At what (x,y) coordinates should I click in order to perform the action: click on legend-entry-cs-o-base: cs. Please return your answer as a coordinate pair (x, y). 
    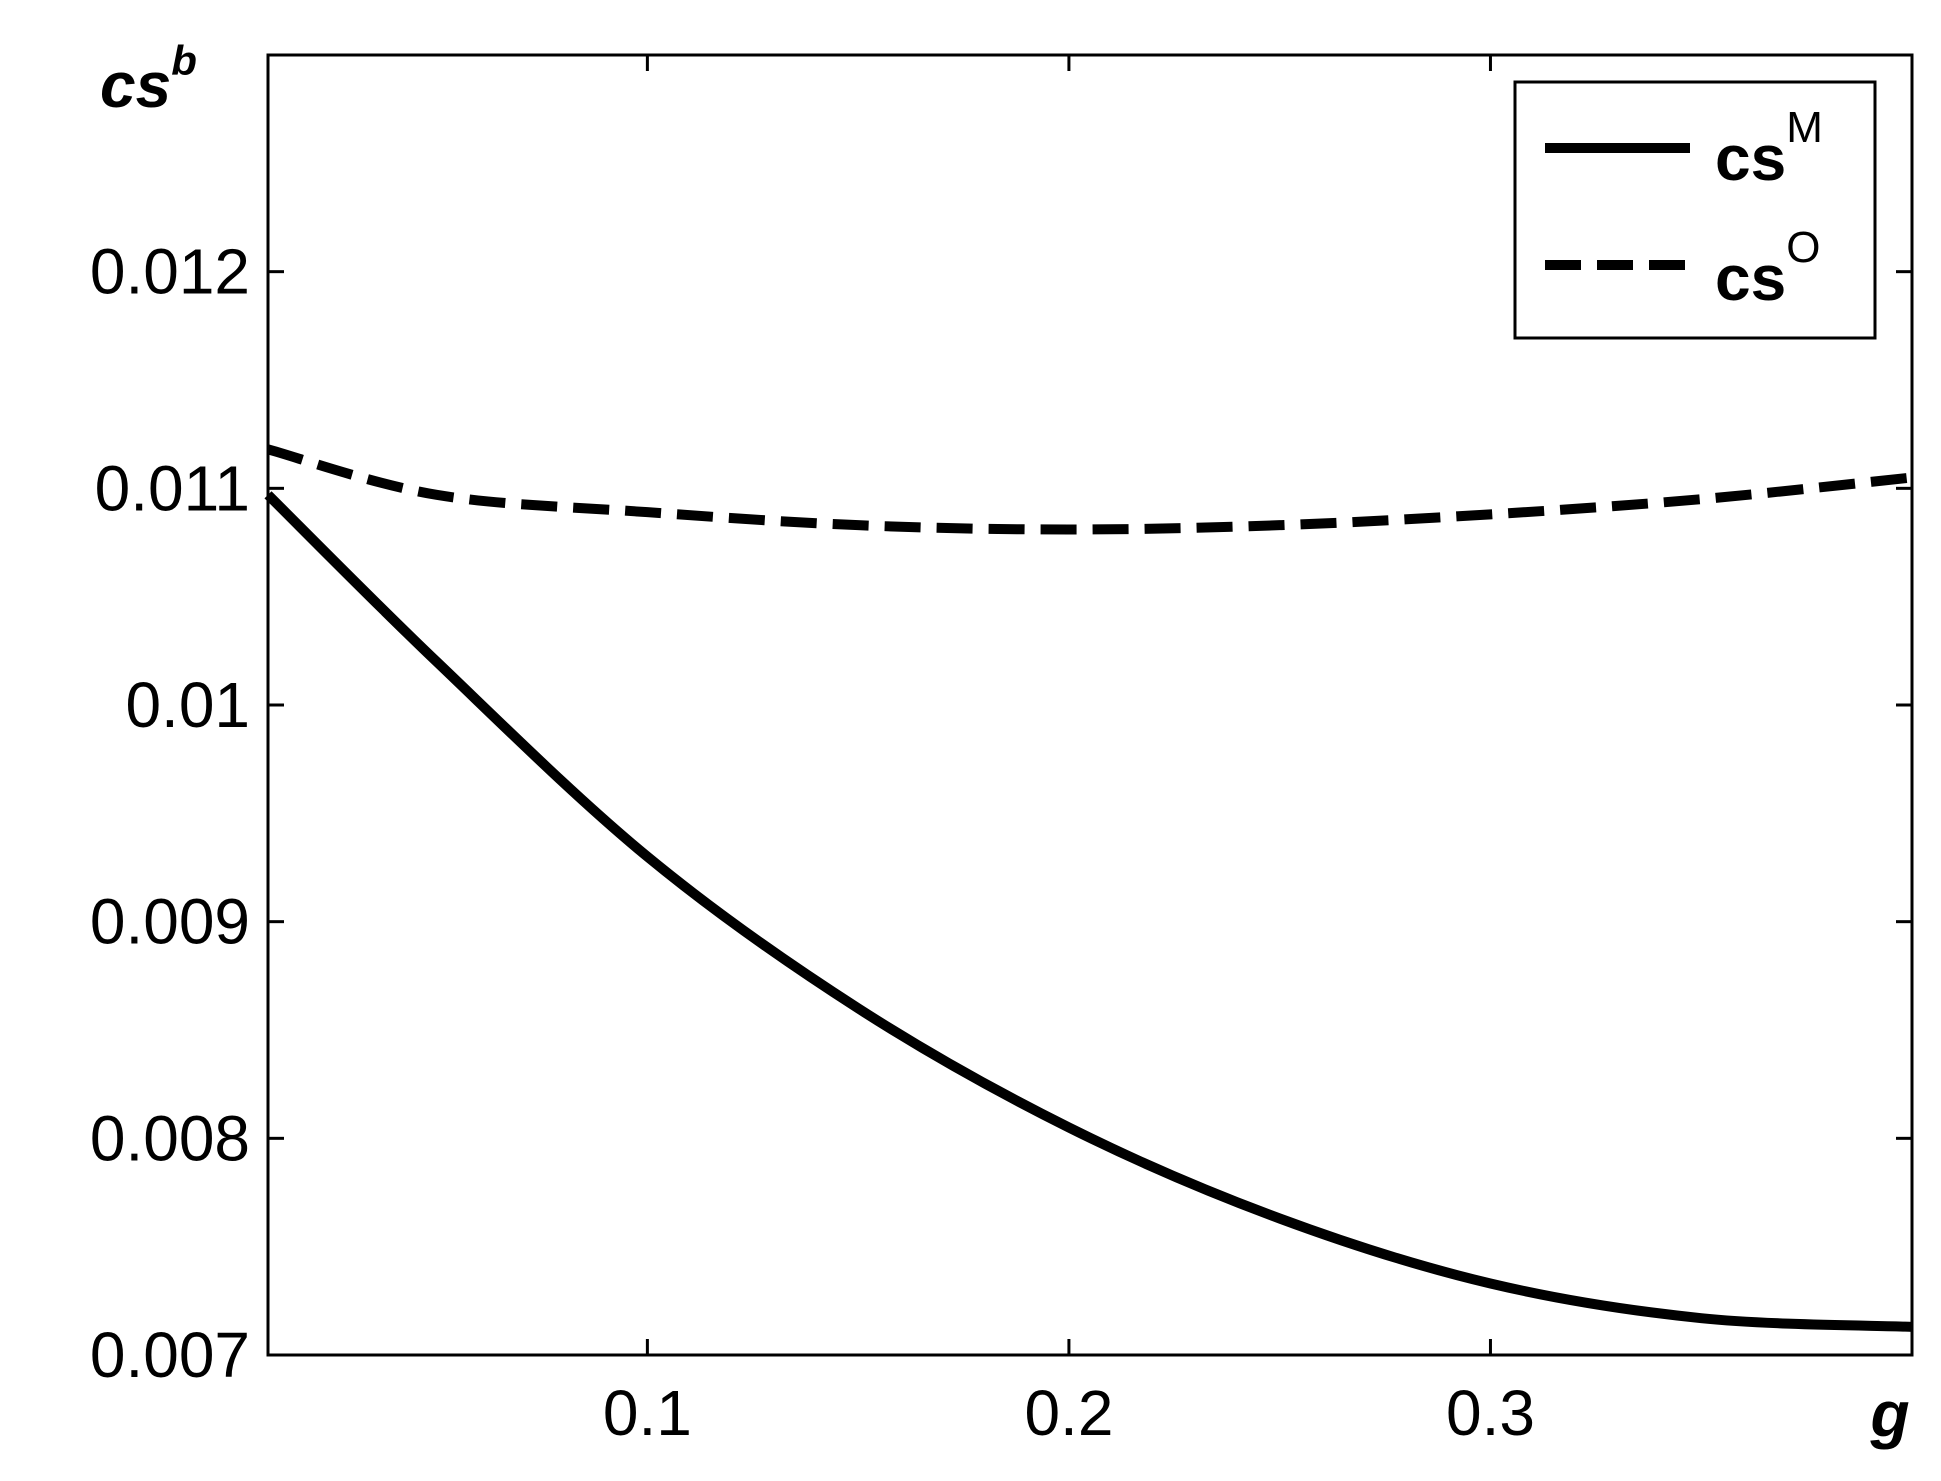
    Looking at the image, I should click on (1750, 278).